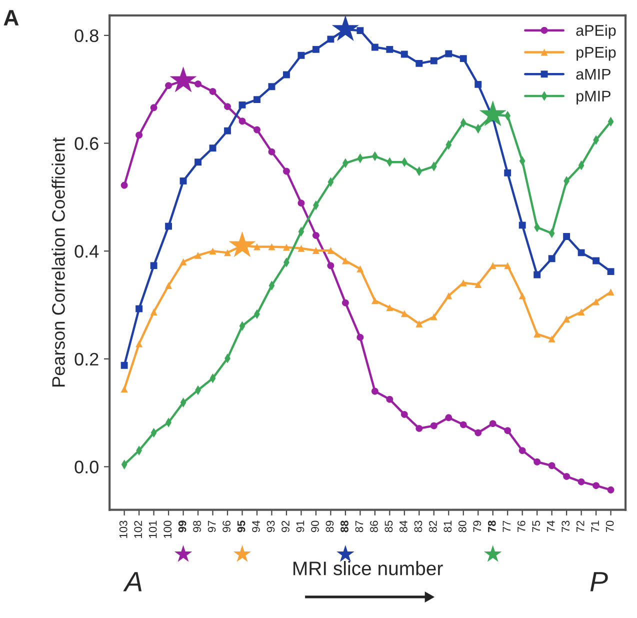  What do you see at coordinates (300, 526) in the screenshot?
I see `x-tick-label: 91` at bounding box center [300, 526].